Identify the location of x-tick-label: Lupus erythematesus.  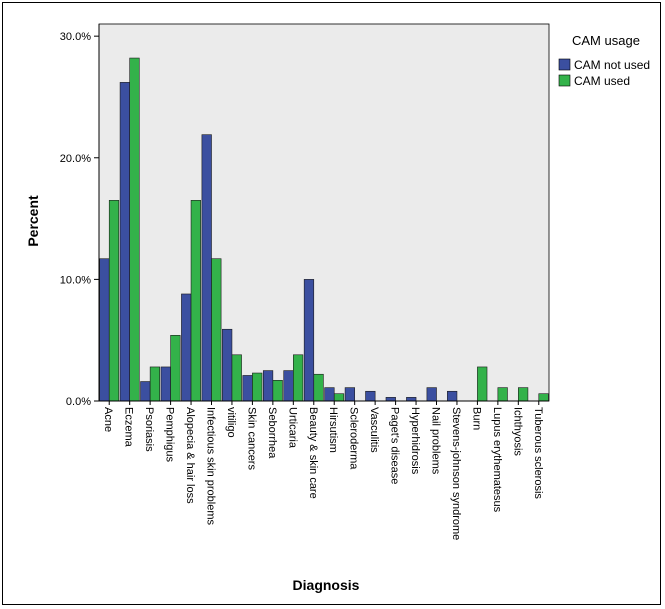
(497, 460).